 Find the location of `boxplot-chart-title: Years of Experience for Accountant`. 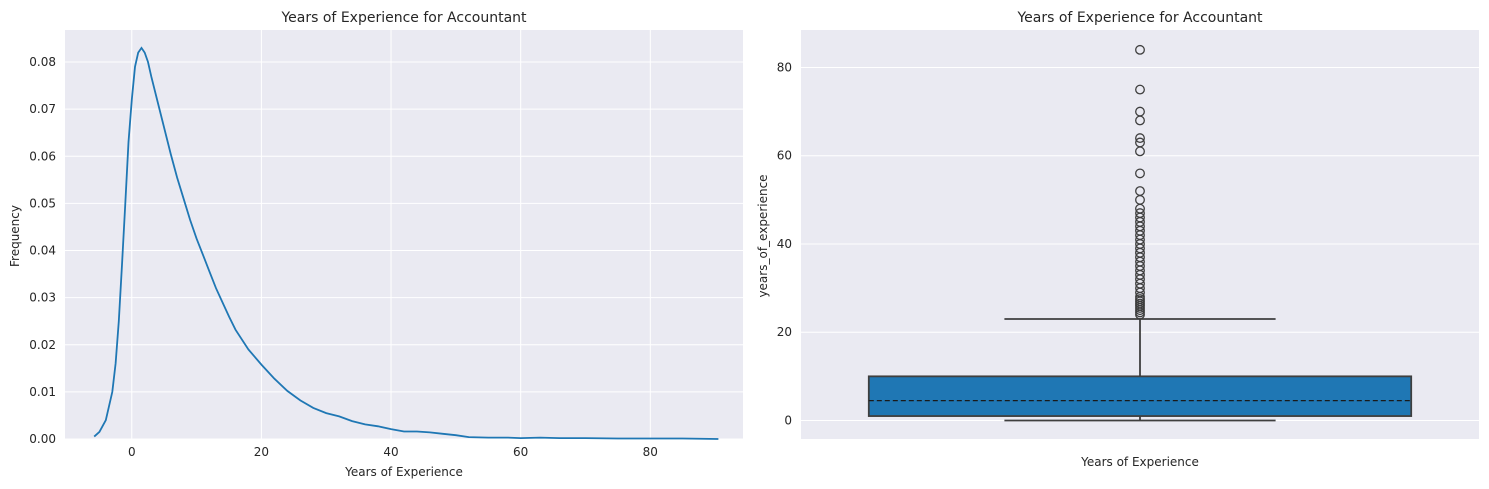

boxplot-chart-title: Years of Experience for Accountant is located at coordinates (1139, 18).